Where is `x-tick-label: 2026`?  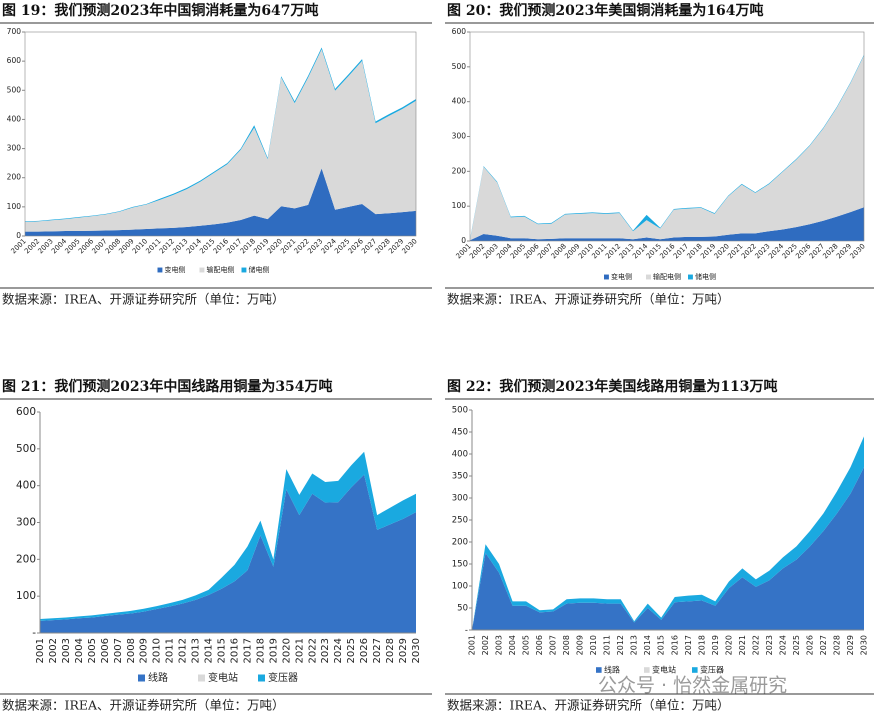
x-tick-label: 2026 is located at coordinates (364, 650).